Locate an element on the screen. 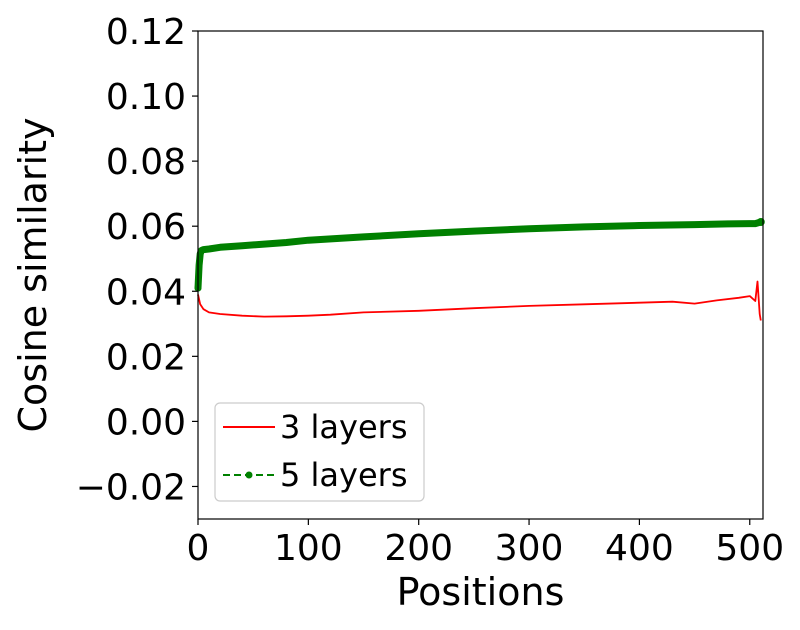  x-tick-label: 0 is located at coordinates (198, 548).